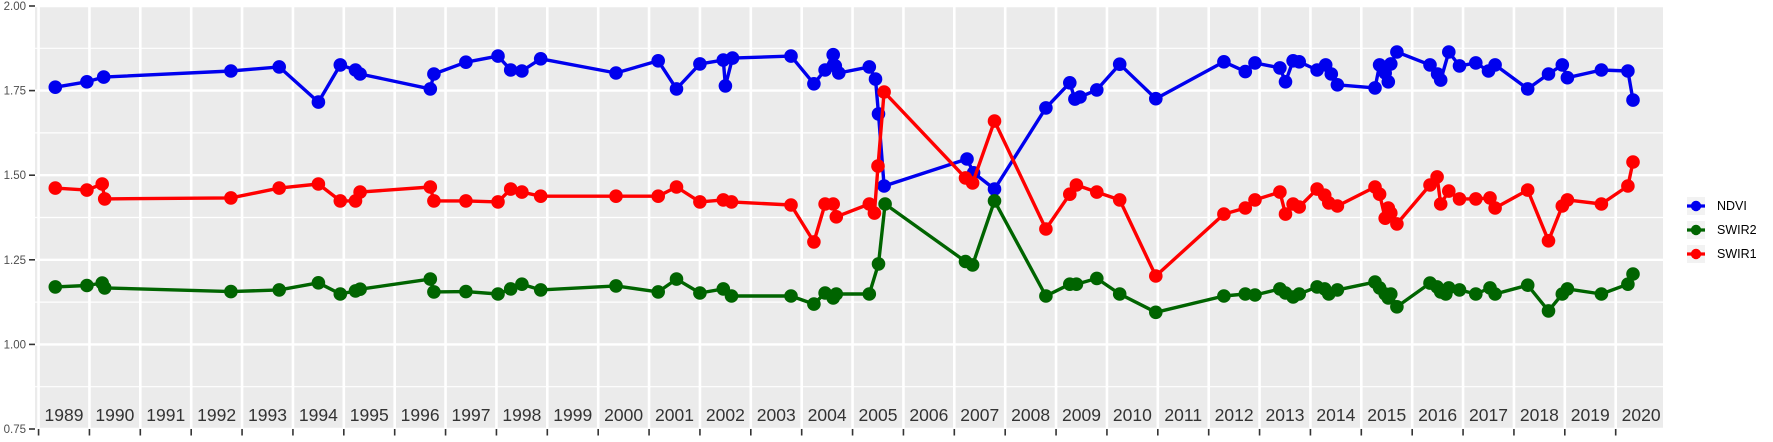  Describe the element at coordinates (1234, 415) in the screenshot. I see `x-tick-label: 2012` at that location.